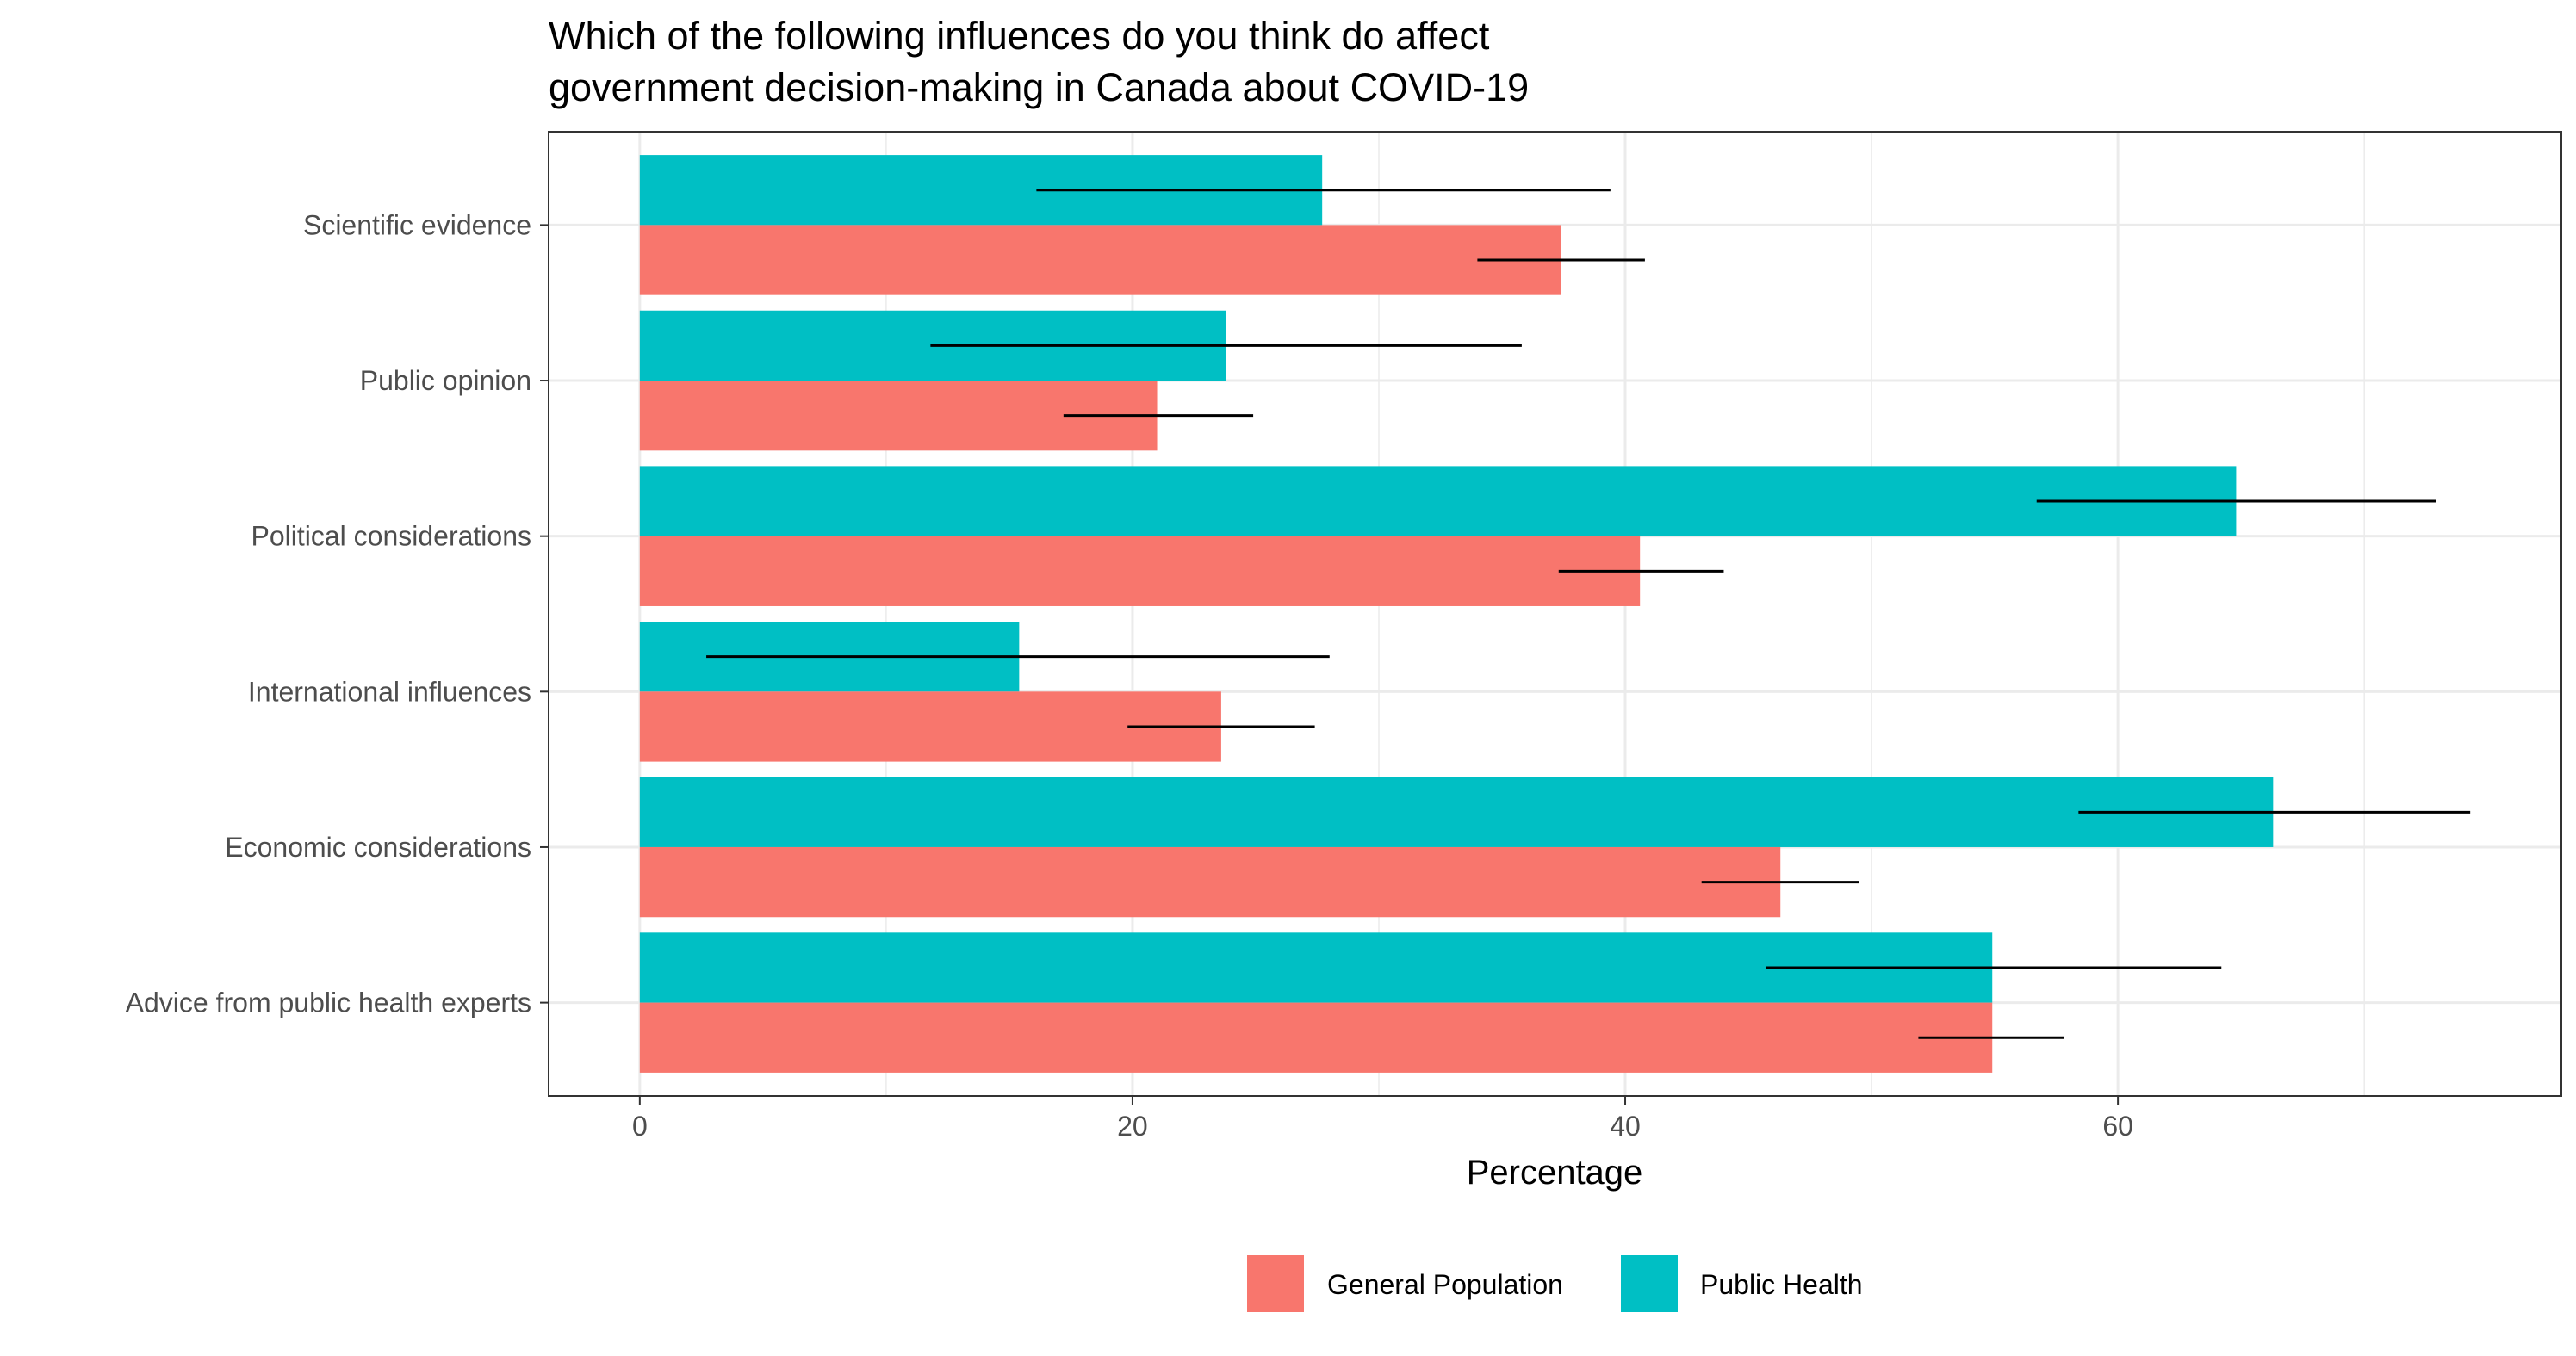 The width and height of the screenshot is (2576, 1356). I want to click on x-axis: 0 20 40 60, so click(1383, 1119).